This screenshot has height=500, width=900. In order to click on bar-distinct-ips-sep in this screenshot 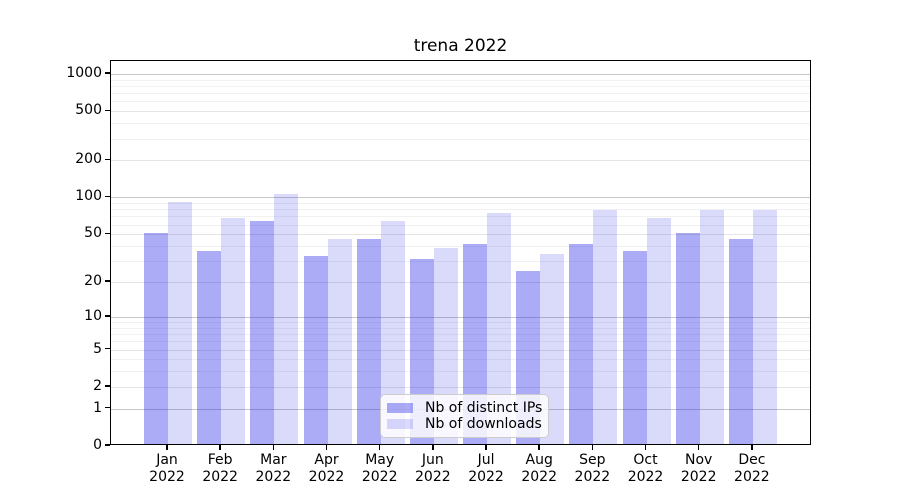, I will do `click(581, 344)`.